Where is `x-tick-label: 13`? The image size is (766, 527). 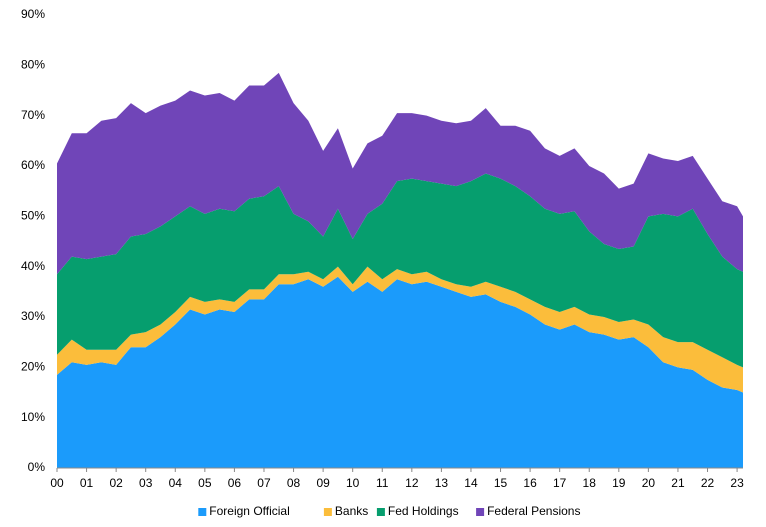
x-tick-label: 13 is located at coordinates (442, 483).